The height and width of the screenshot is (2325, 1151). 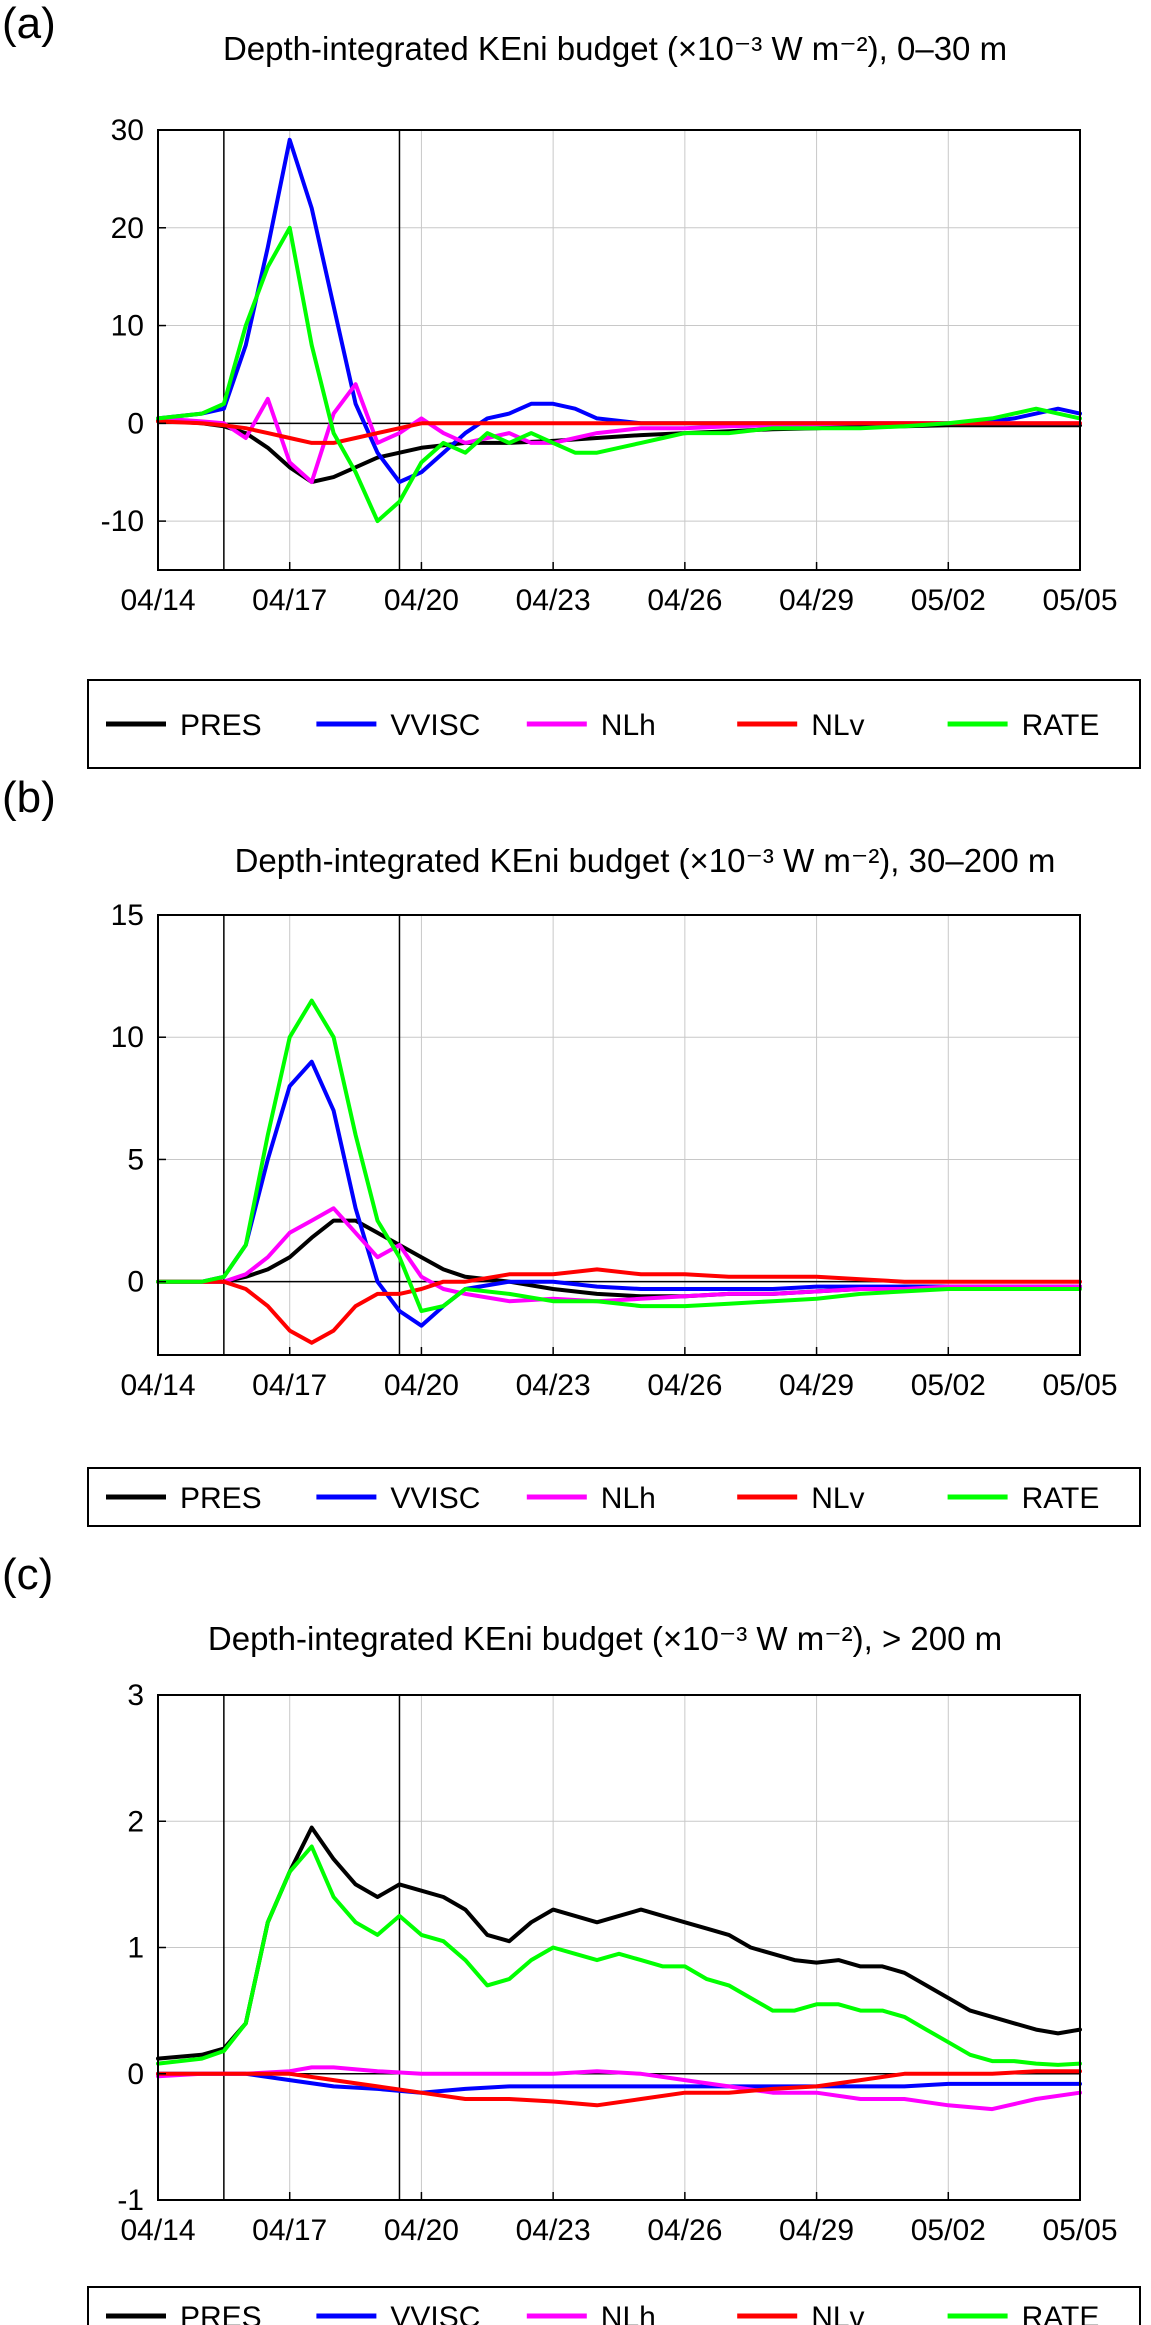 What do you see at coordinates (135, 1821) in the screenshot?
I see `y-tick-label: 2` at bounding box center [135, 1821].